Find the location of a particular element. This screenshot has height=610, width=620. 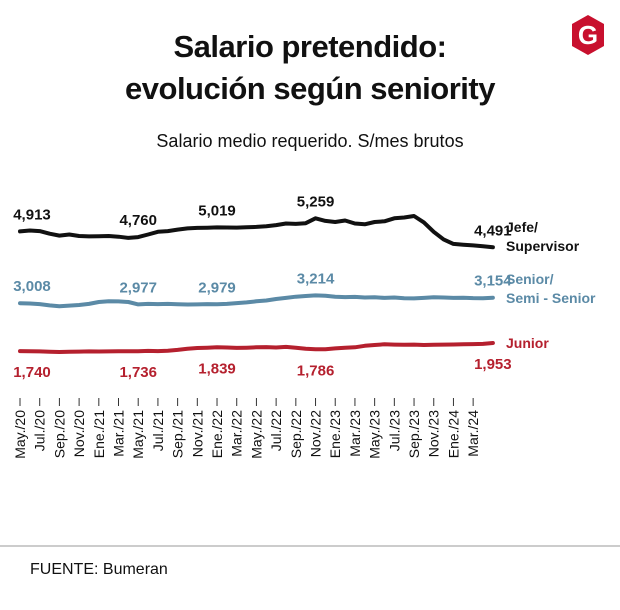

x-tick-label: Ene./22 is located at coordinates (217, 434).